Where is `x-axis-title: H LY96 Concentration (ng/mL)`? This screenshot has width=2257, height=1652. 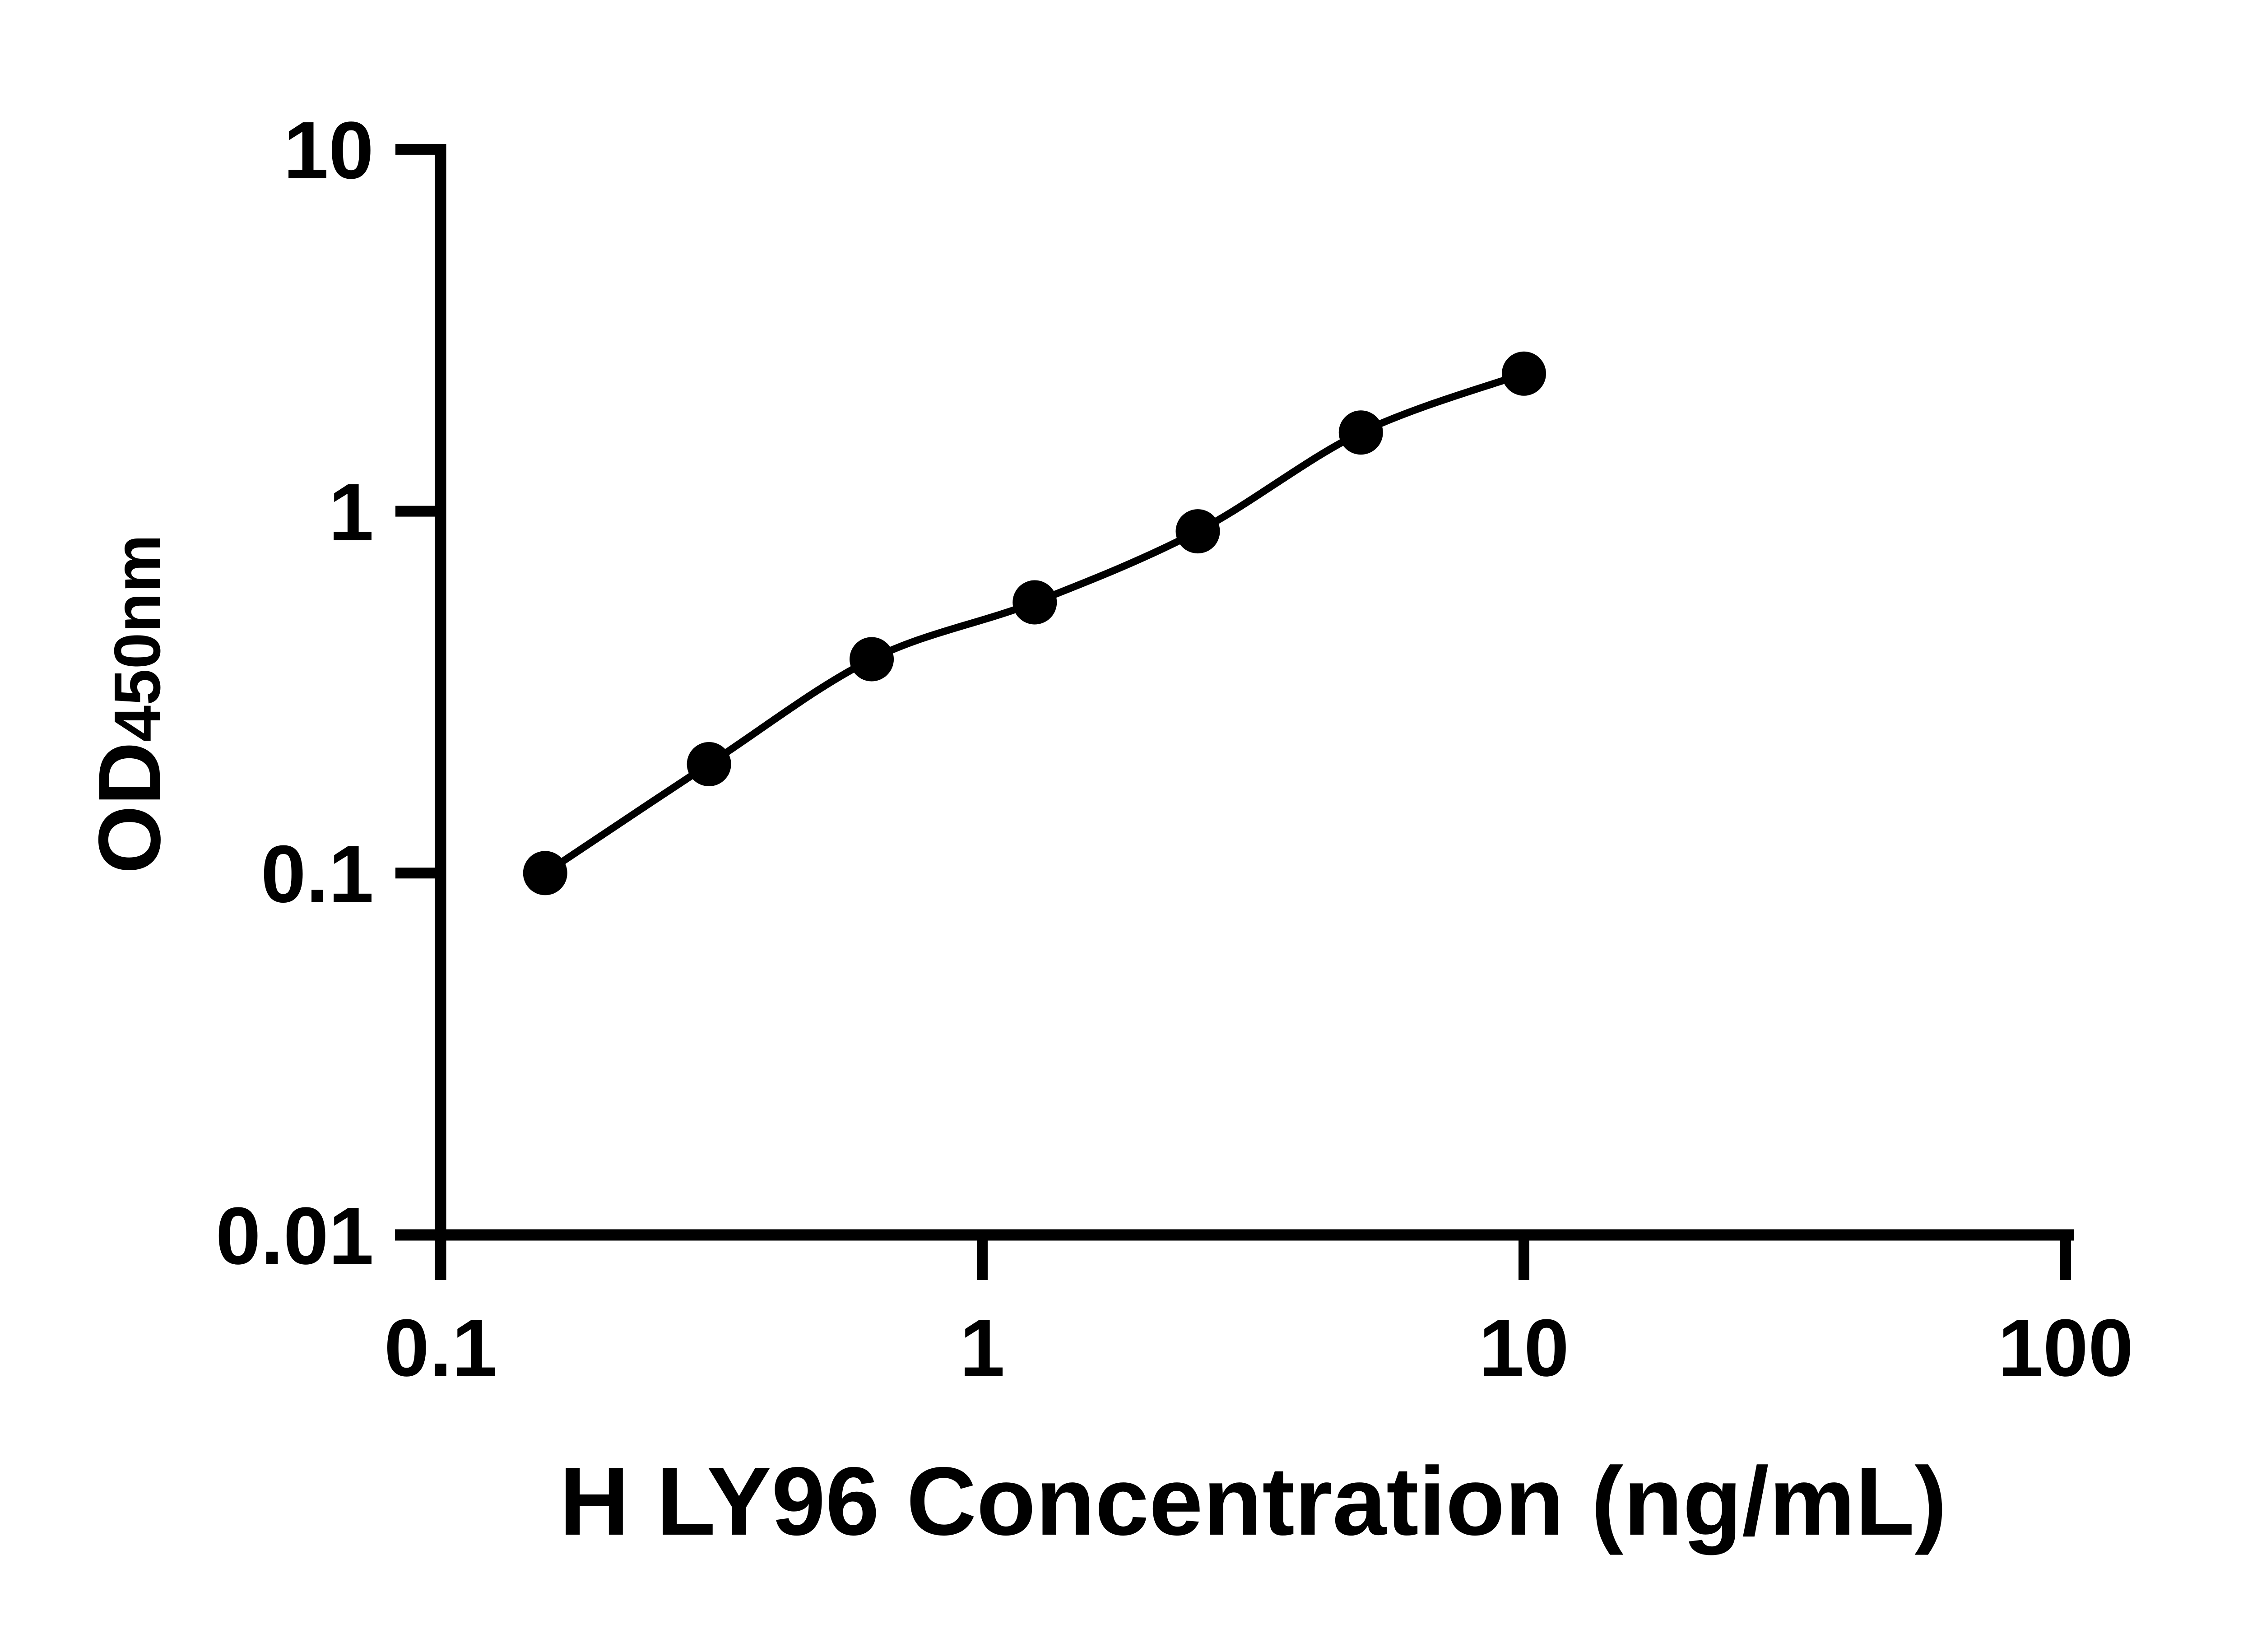
x-axis-title: H LY96 Concentration (ng/mL) is located at coordinates (1253, 1501).